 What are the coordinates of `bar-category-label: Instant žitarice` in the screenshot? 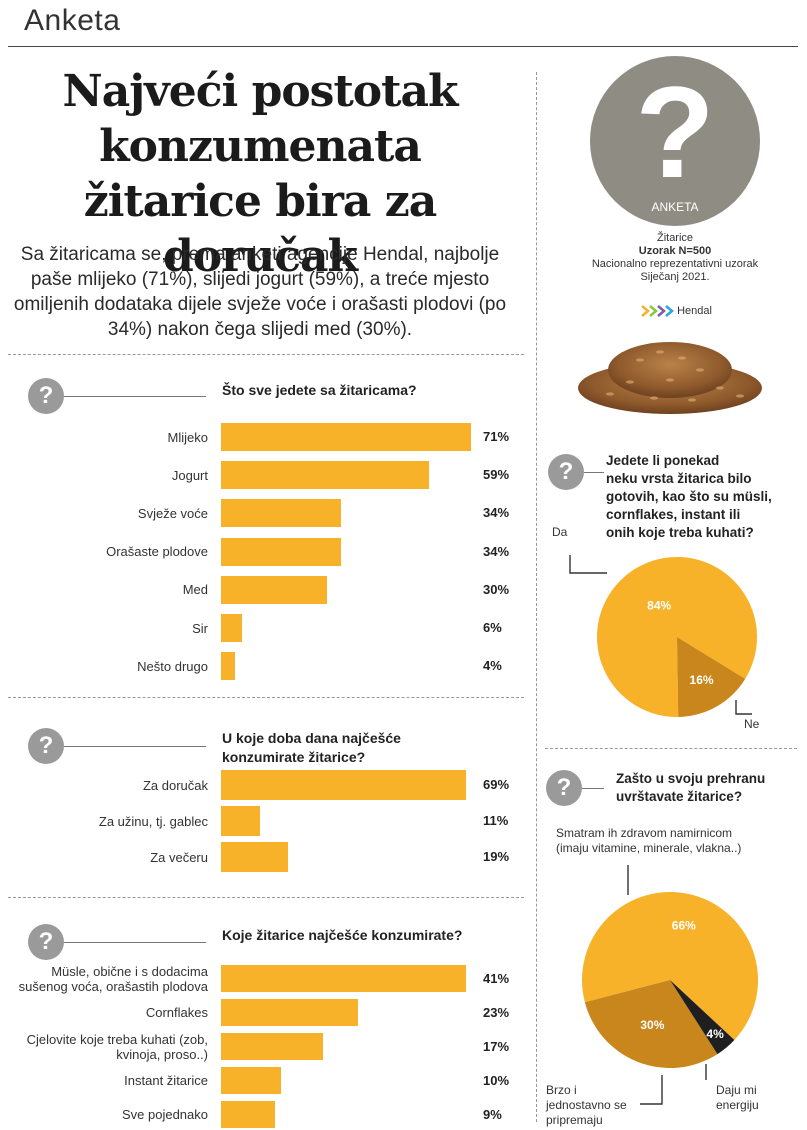 It's located at (109, 1080).